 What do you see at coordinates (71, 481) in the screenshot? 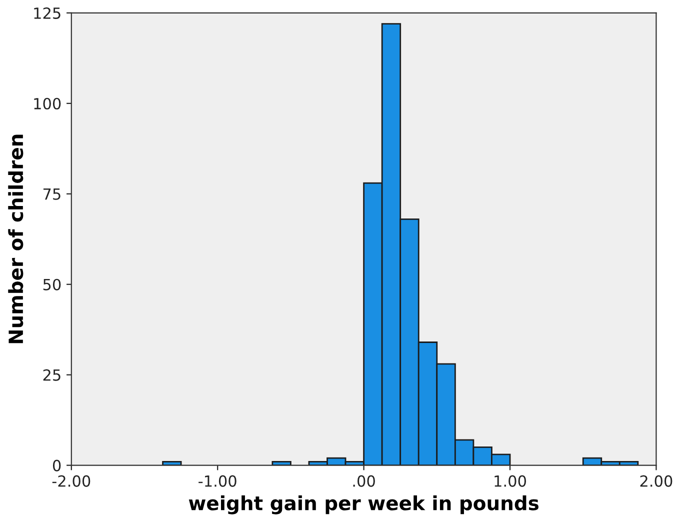
I see `x-tick-label: -2.00` at bounding box center [71, 481].